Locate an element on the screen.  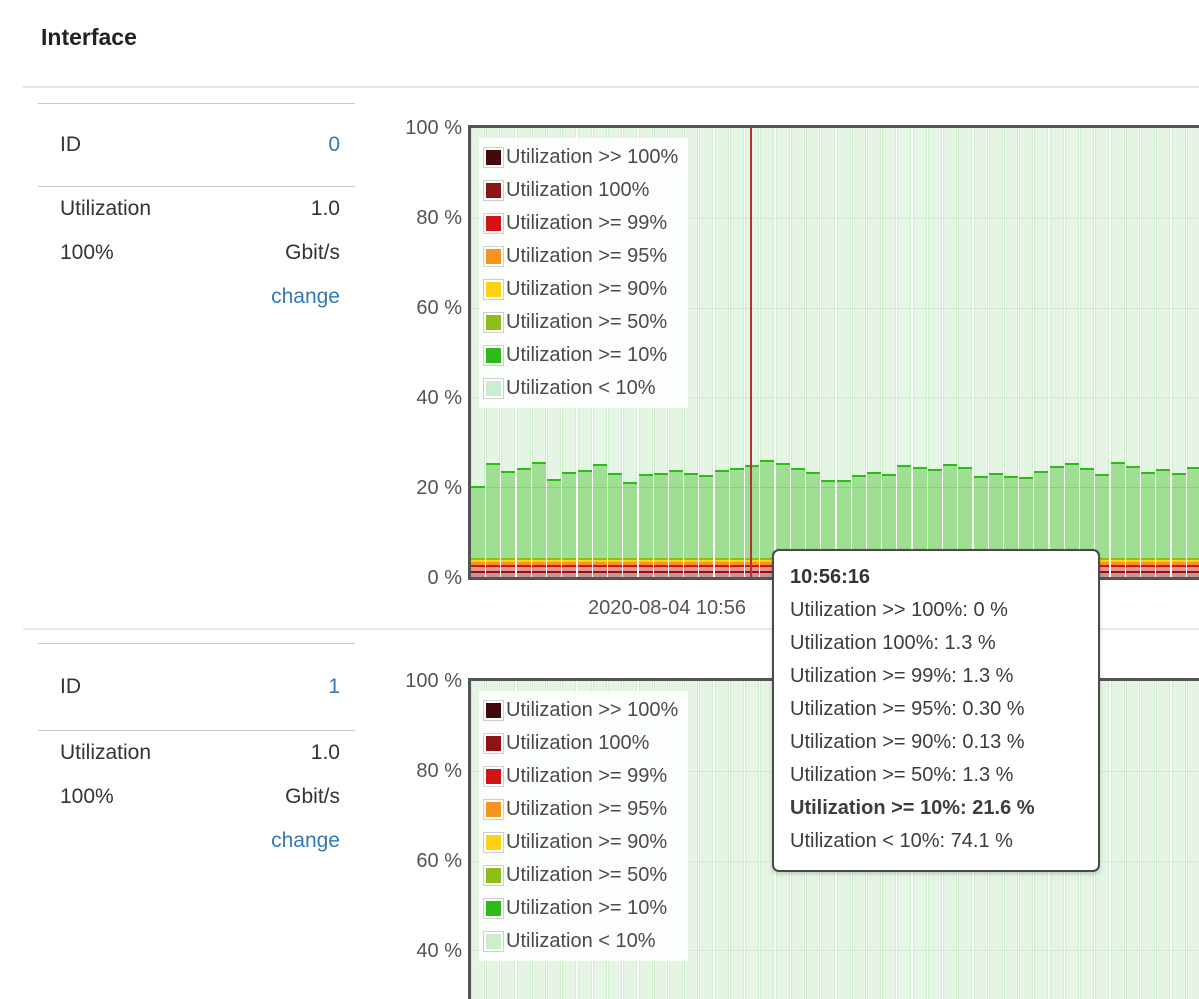
y-axis-tick: 40 % is located at coordinates (439, 398).